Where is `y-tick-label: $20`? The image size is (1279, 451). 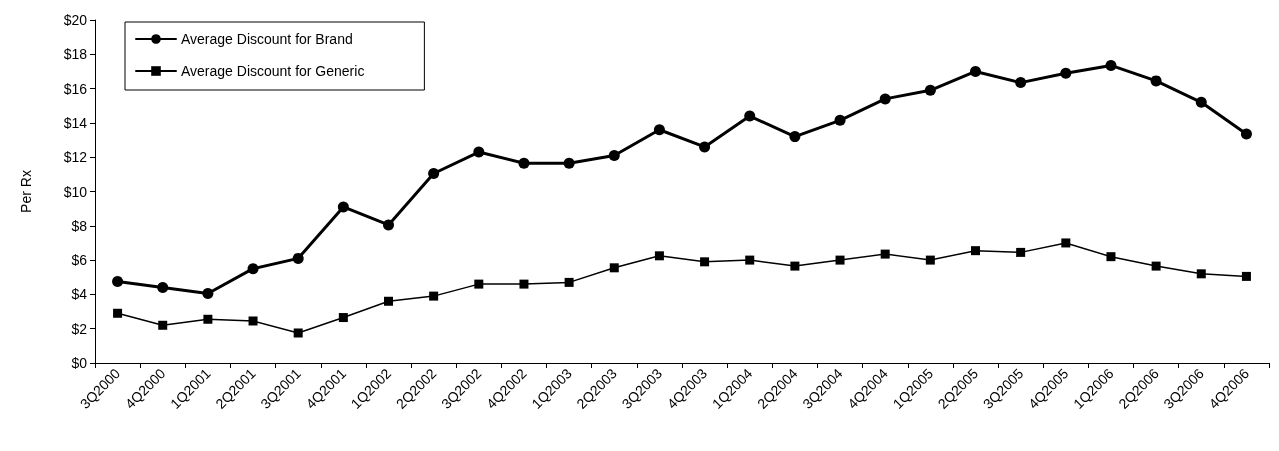
y-tick-label: $20 is located at coordinates (75, 20).